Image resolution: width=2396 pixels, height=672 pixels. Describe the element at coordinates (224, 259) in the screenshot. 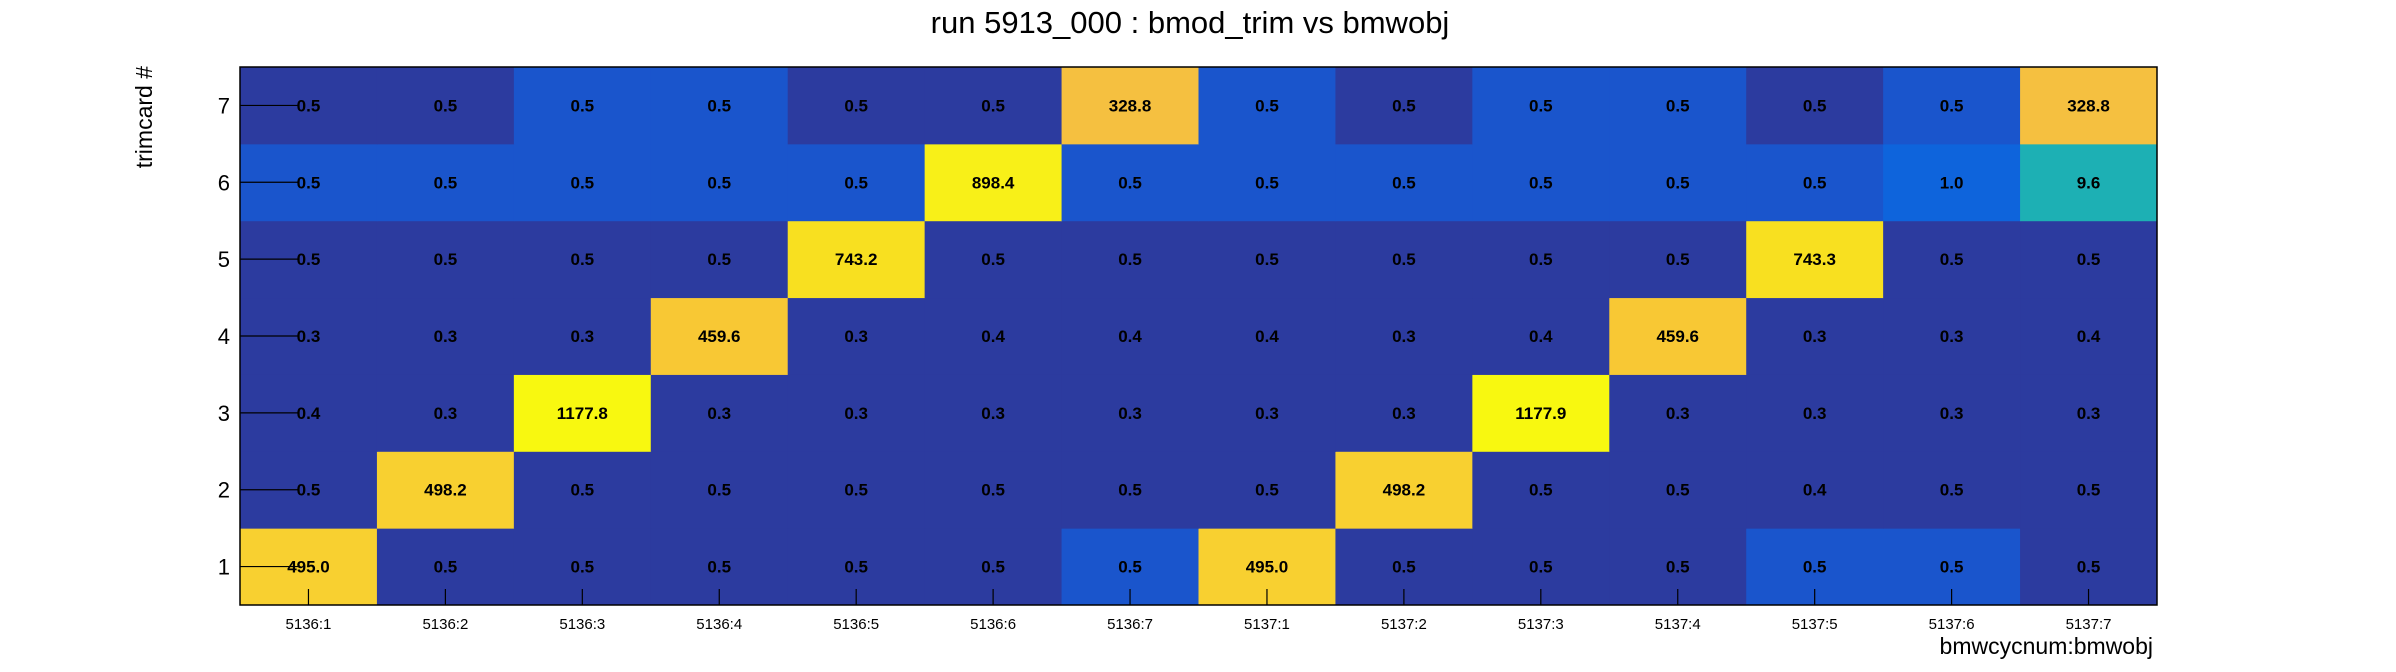

I see `y-tick-label: 5` at that location.